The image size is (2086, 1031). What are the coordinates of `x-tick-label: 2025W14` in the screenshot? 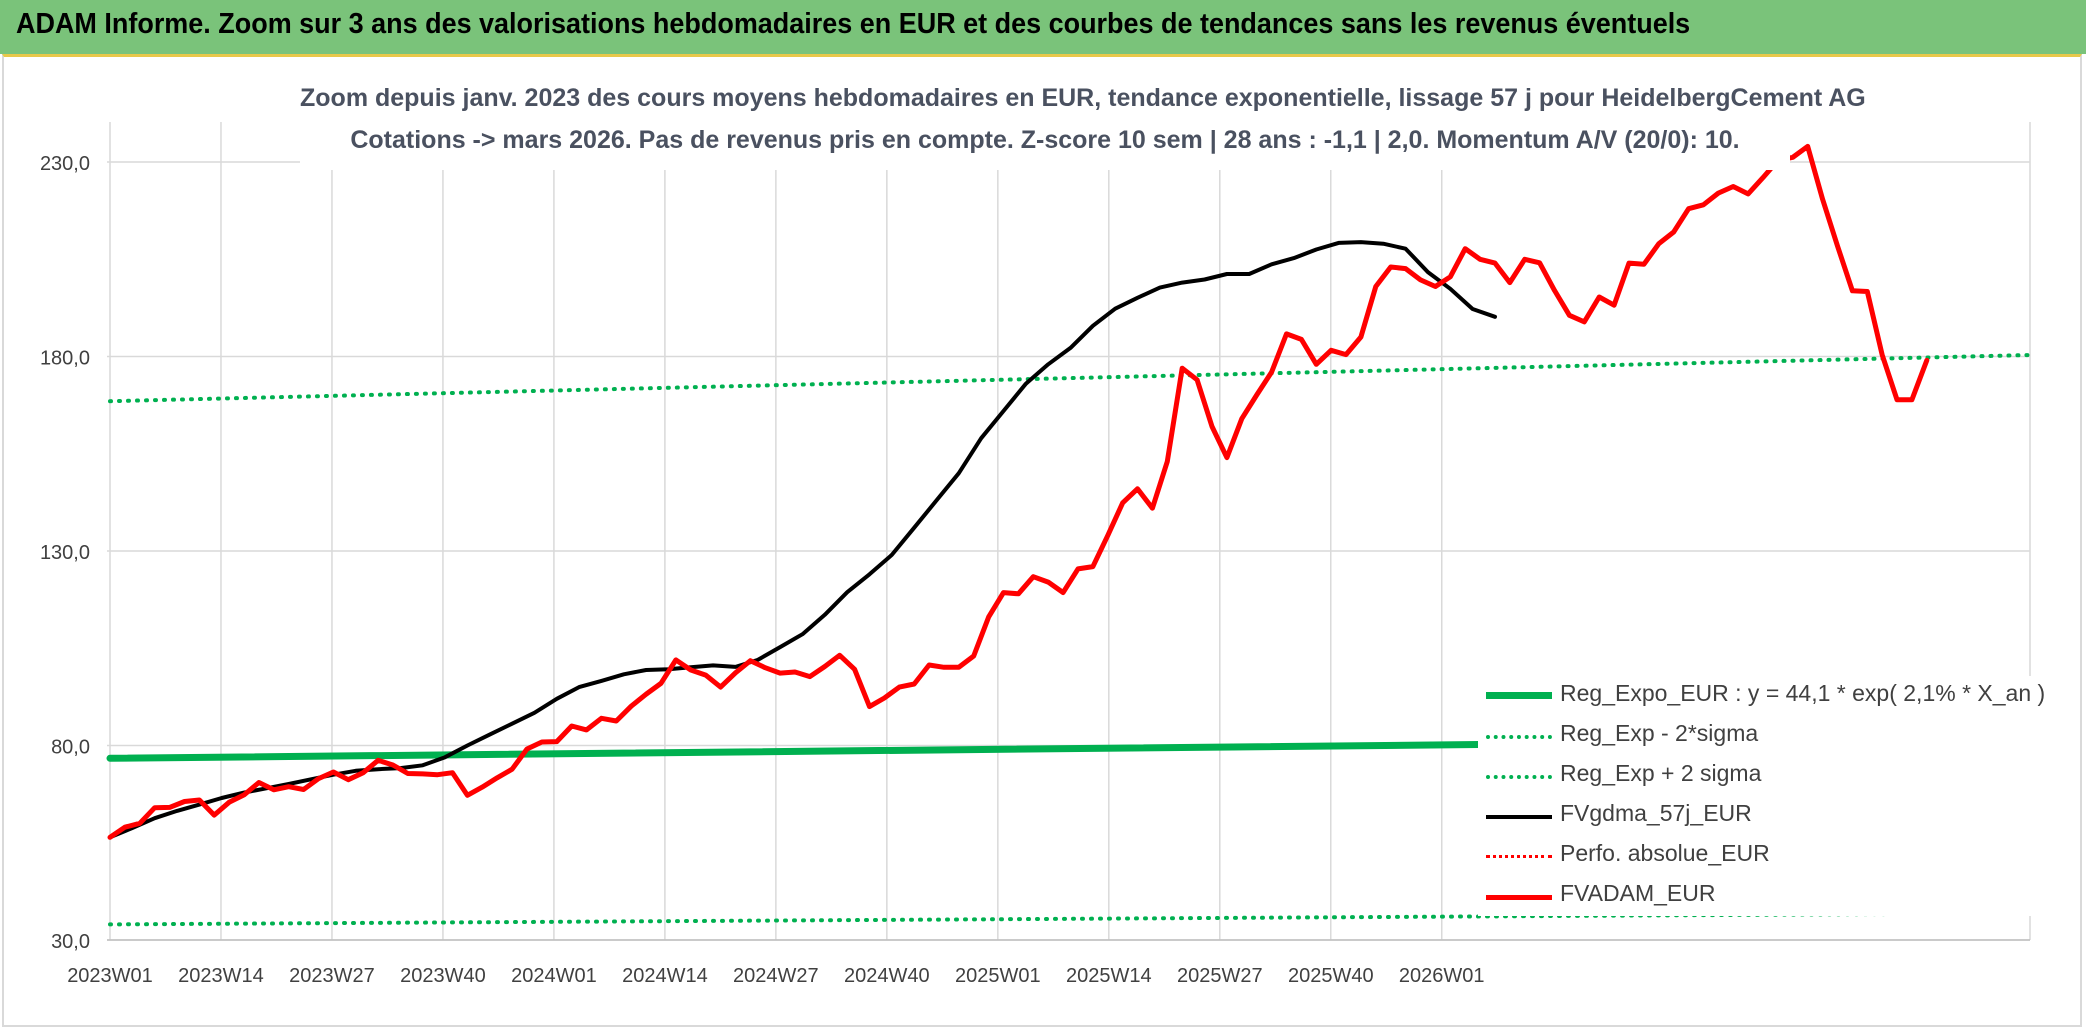 It's located at (1109, 976).